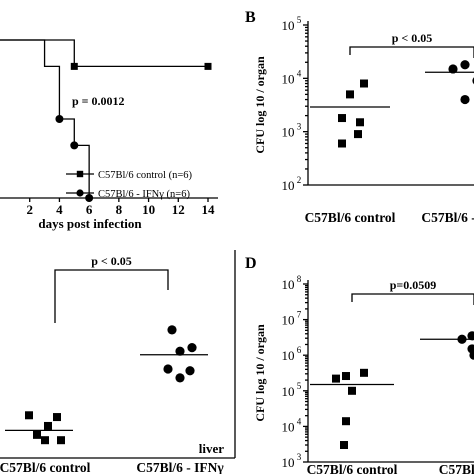 This screenshot has width=474, height=474. What do you see at coordinates (144, 194) in the screenshot?
I see `legend-label-2: C57Bl/6 - IFNγ (n=6)` at bounding box center [144, 194].